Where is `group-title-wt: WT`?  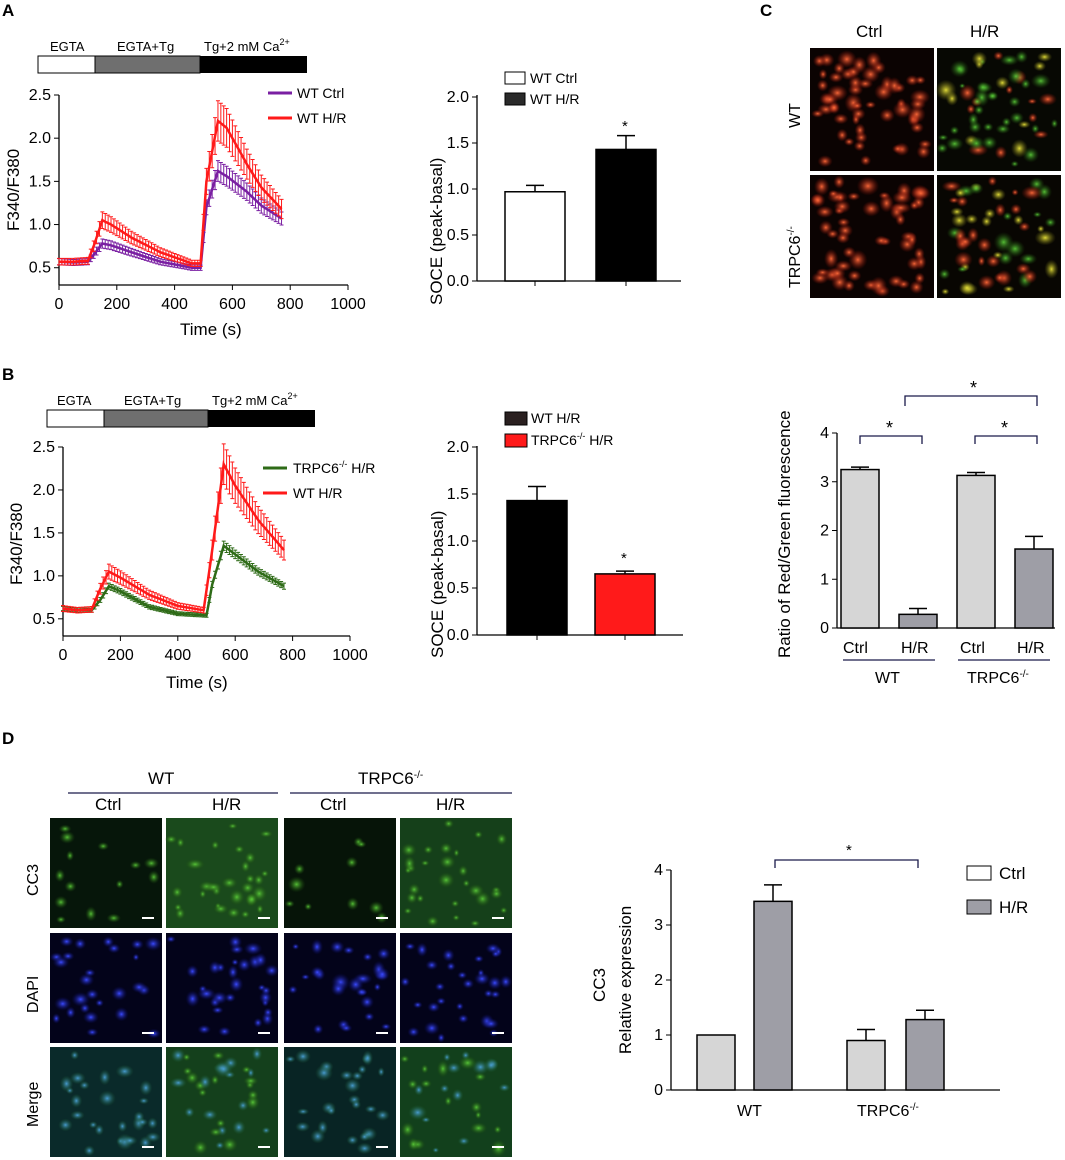 group-title-wt: WT is located at coordinates (161, 778).